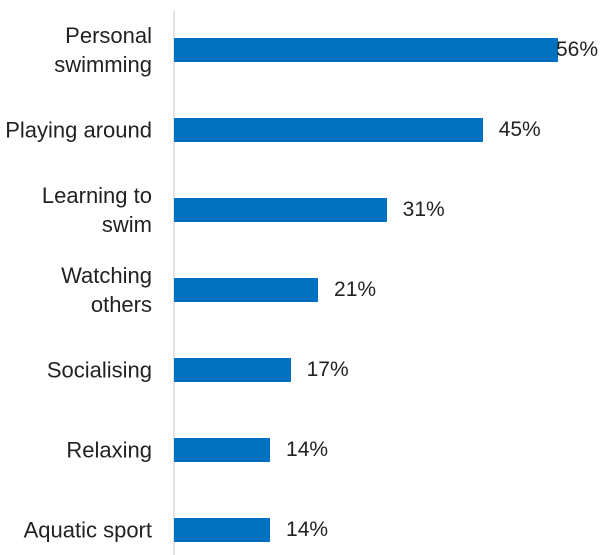 This screenshot has height=555, width=601. Describe the element at coordinates (96, 210) in the screenshot. I see `category-label: Learning to swim` at that location.